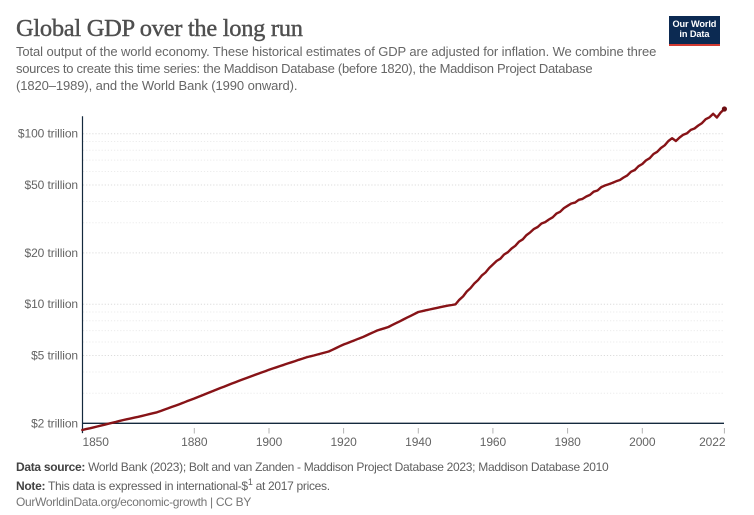  I want to click on svg-text: 2000, so click(642, 442).